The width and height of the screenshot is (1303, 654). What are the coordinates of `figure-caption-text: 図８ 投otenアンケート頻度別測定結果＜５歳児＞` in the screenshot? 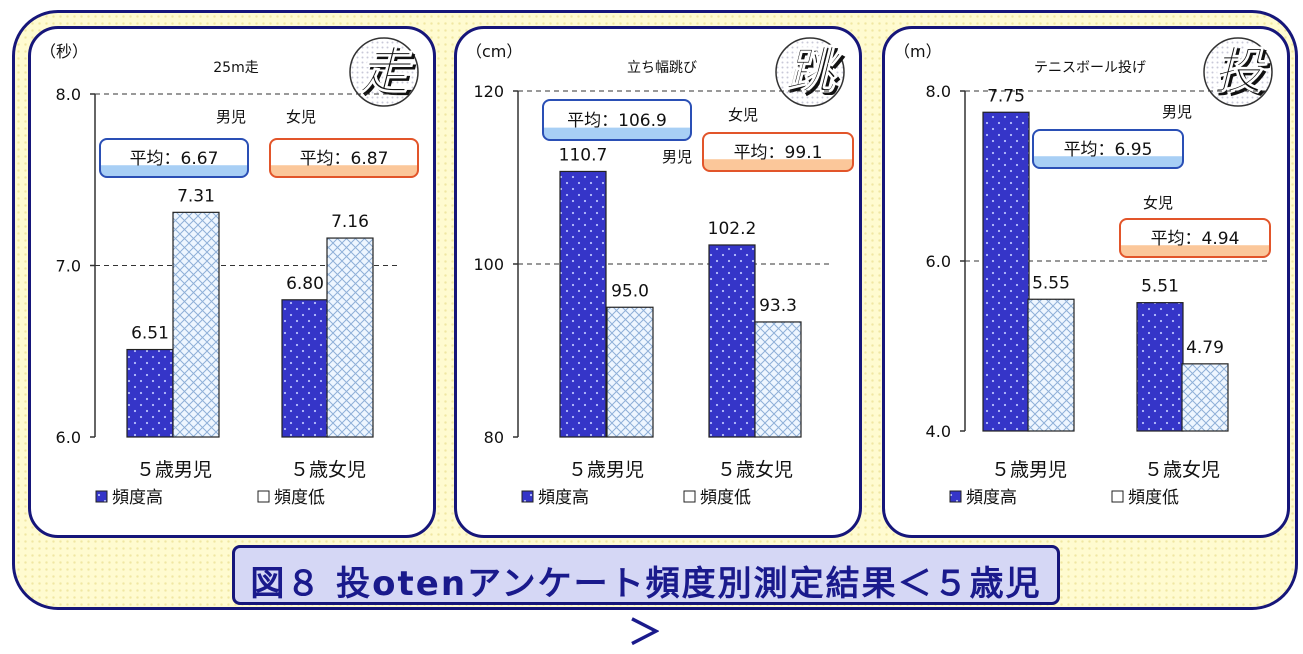 It's located at (646, 608).